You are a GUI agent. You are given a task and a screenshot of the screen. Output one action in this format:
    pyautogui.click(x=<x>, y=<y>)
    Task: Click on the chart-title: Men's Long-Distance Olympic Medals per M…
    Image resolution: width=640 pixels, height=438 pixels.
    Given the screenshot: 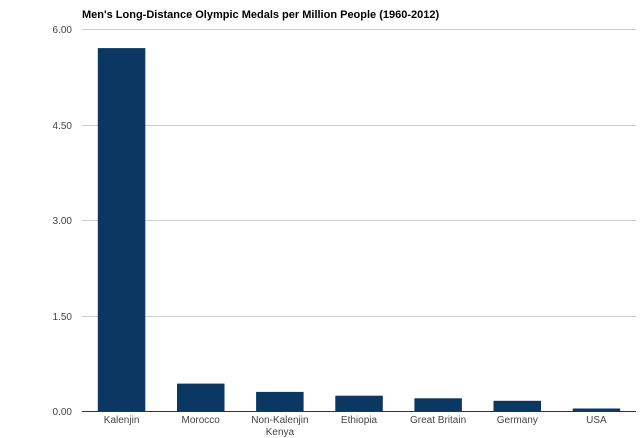 What is the action you would take?
    pyautogui.click(x=260, y=15)
    